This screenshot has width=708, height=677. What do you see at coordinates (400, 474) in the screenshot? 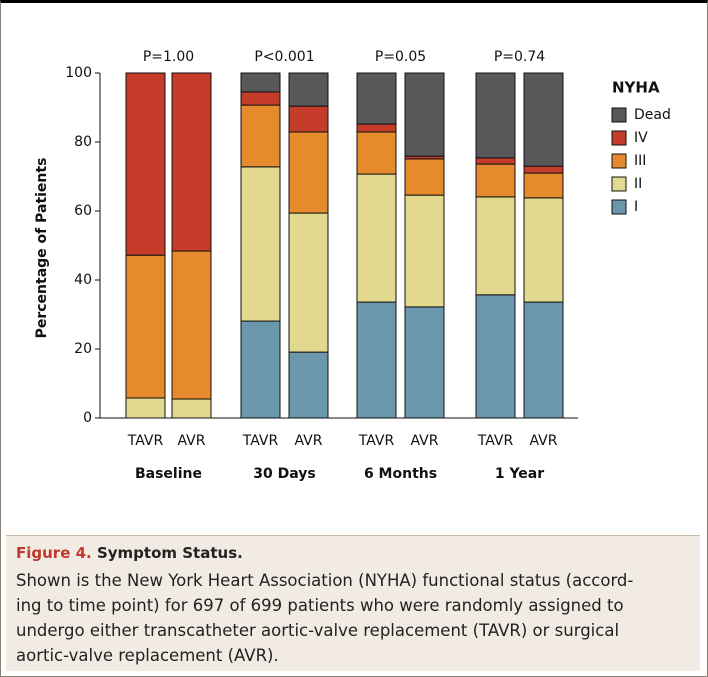
I see `group-label: 6 Months` at bounding box center [400, 474].